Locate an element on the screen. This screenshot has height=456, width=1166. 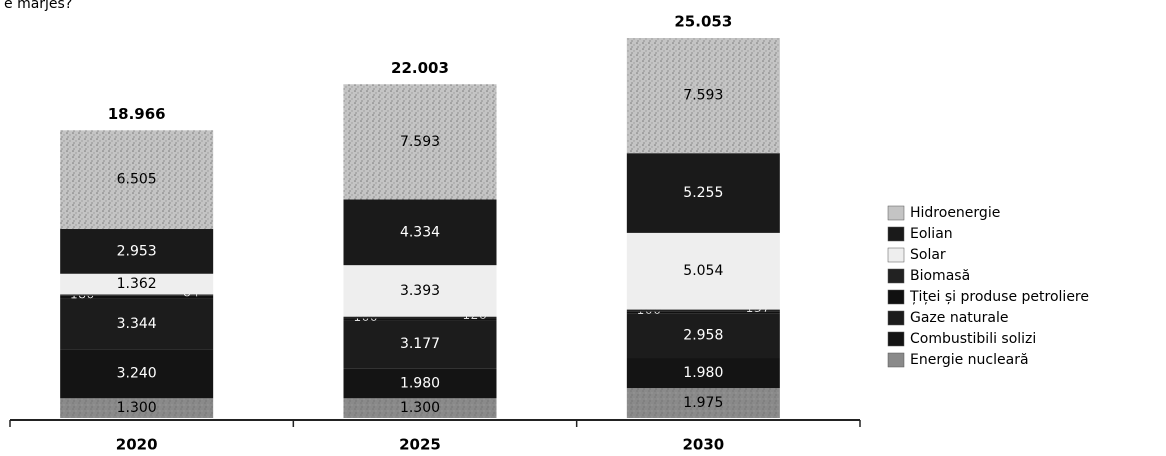
value-label: 5.255 is located at coordinates (703, 193).